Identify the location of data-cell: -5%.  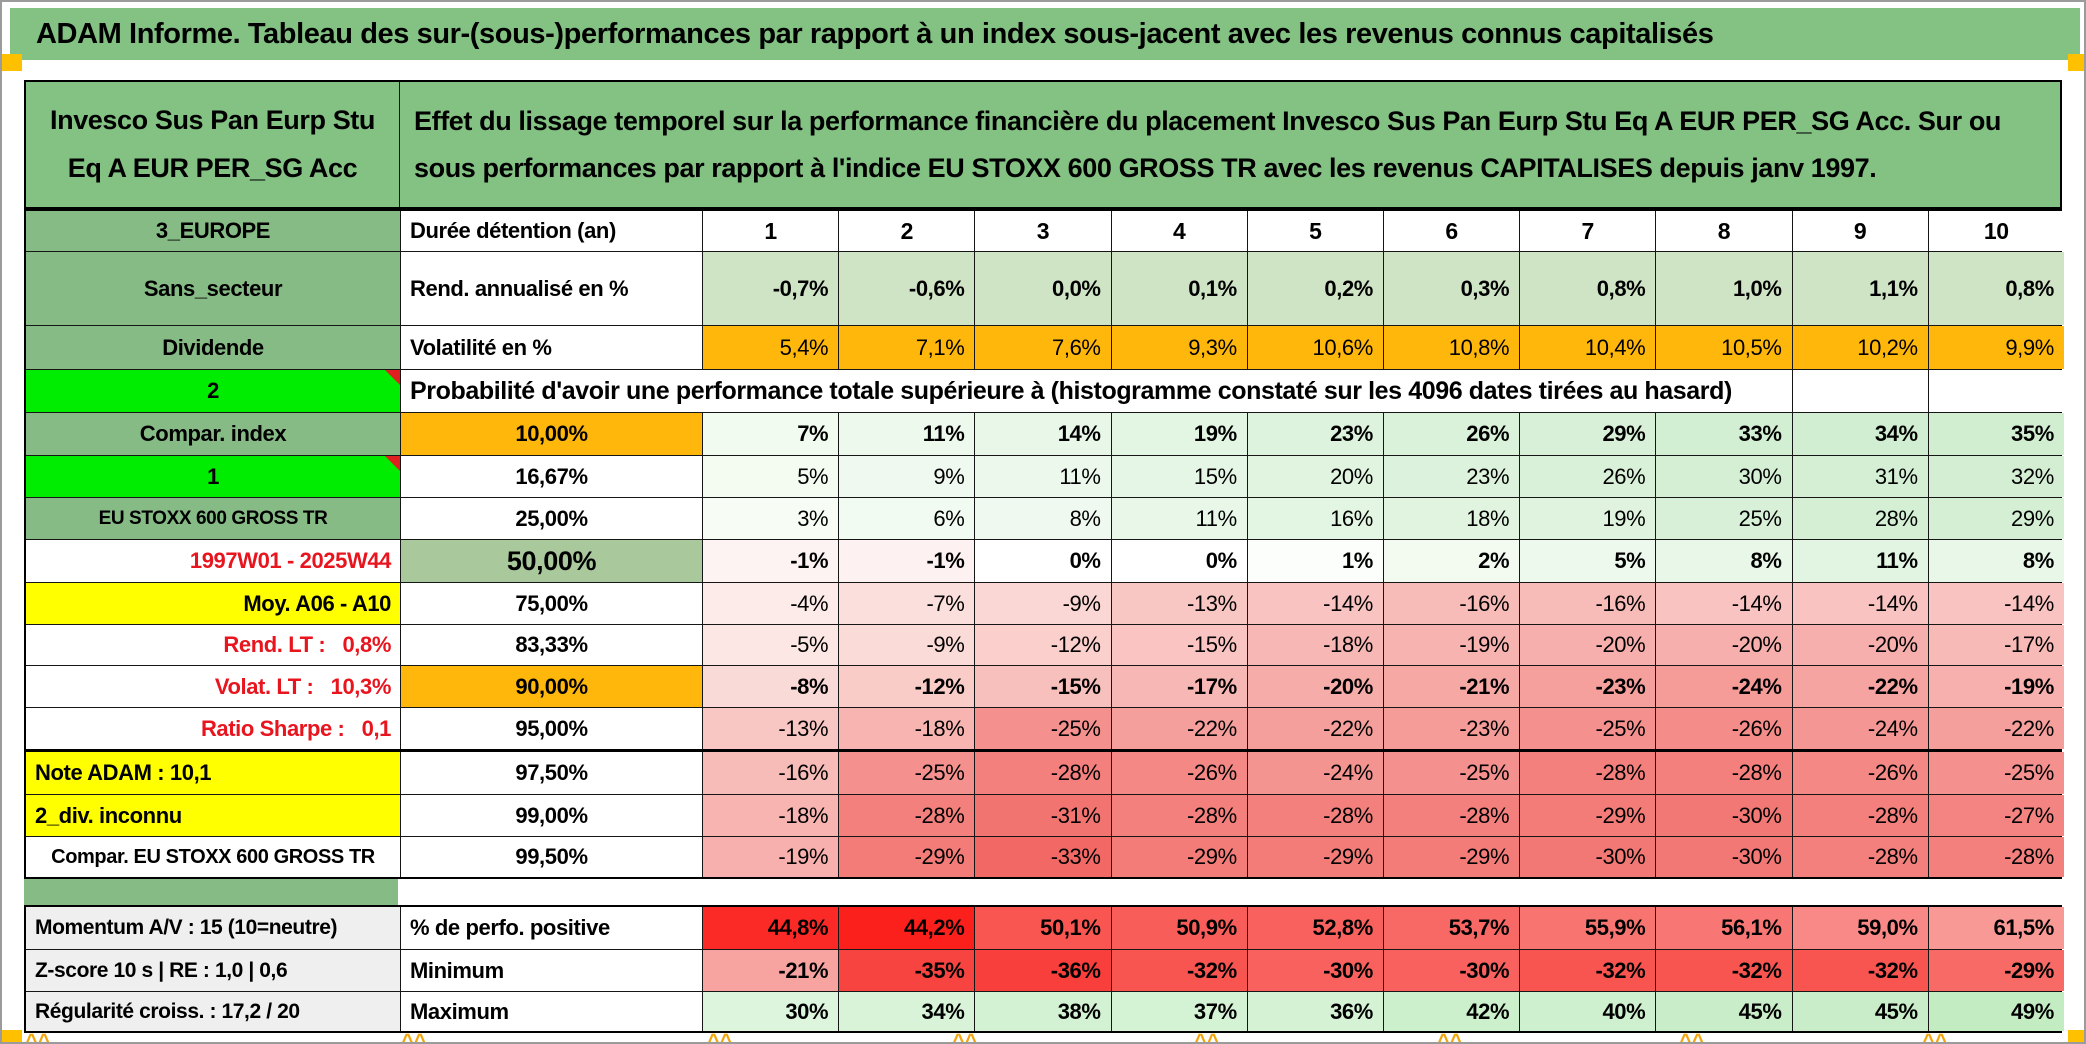
(770, 645).